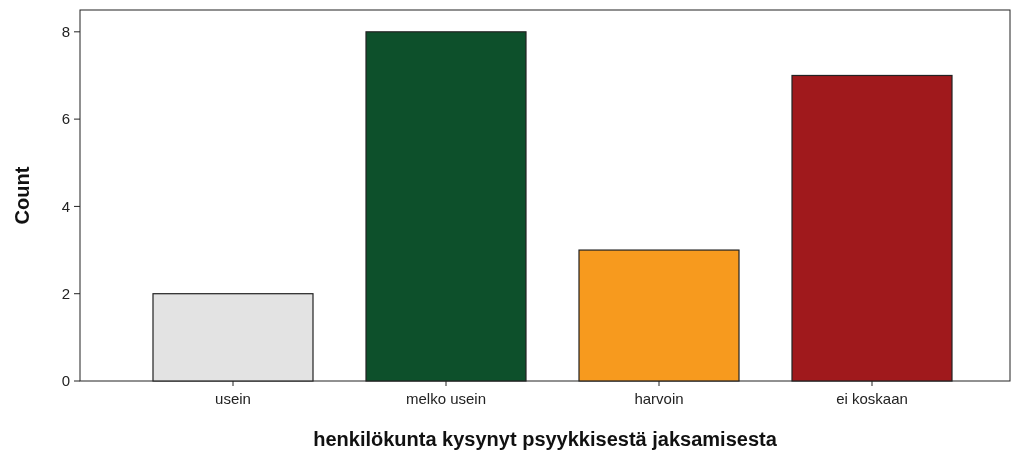  I want to click on y-axis-title: Count, so click(22, 195).